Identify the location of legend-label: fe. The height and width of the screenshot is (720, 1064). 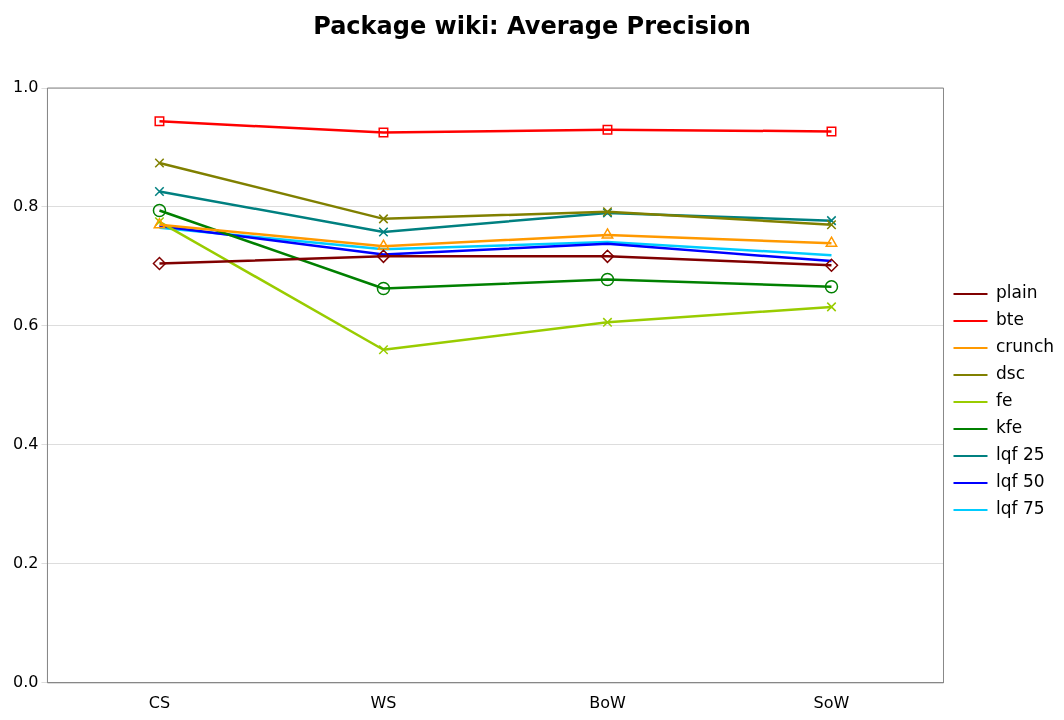
(1004, 400).